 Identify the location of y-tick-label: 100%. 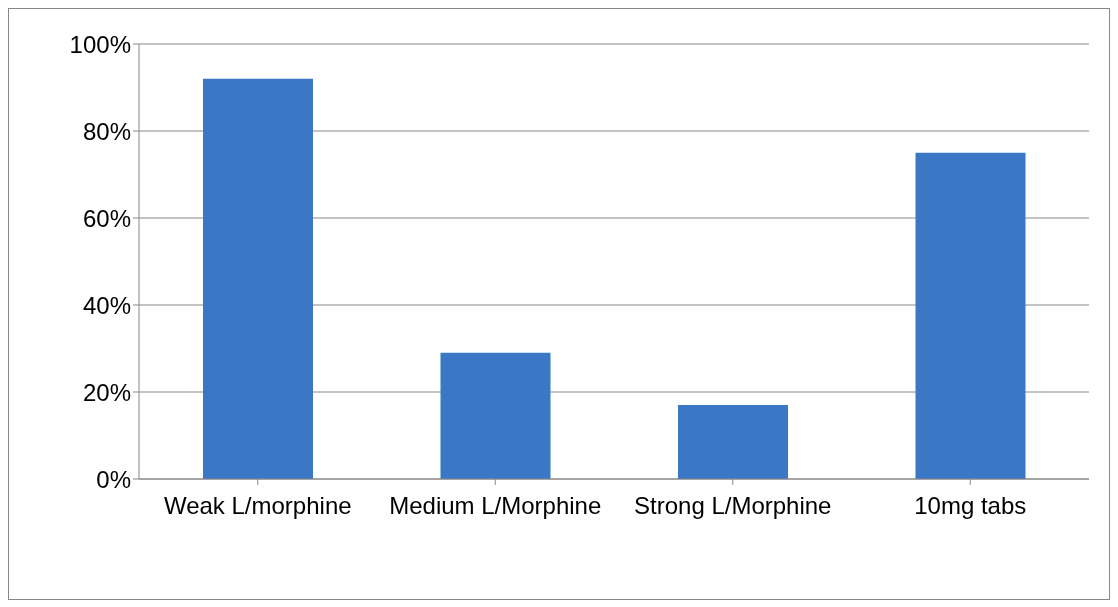
(100, 44).